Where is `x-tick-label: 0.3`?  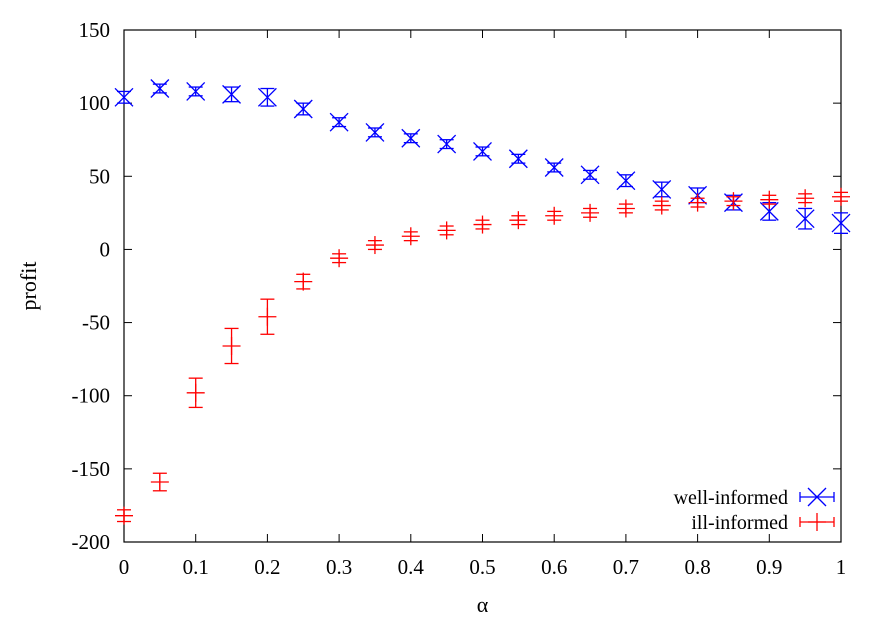
x-tick-label: 0.3 is located at coordinates (339, 567).